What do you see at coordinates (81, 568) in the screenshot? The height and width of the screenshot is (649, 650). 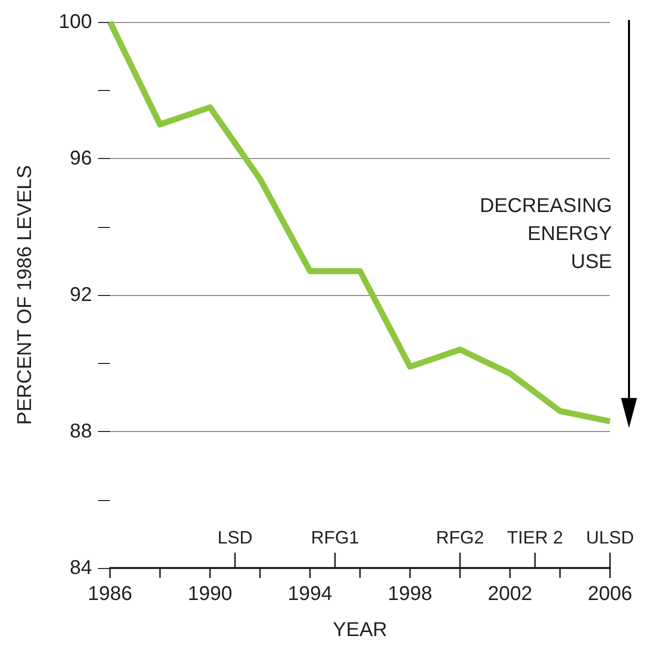 I see `y-tick-label: 84` at bounding box center [81, 568].